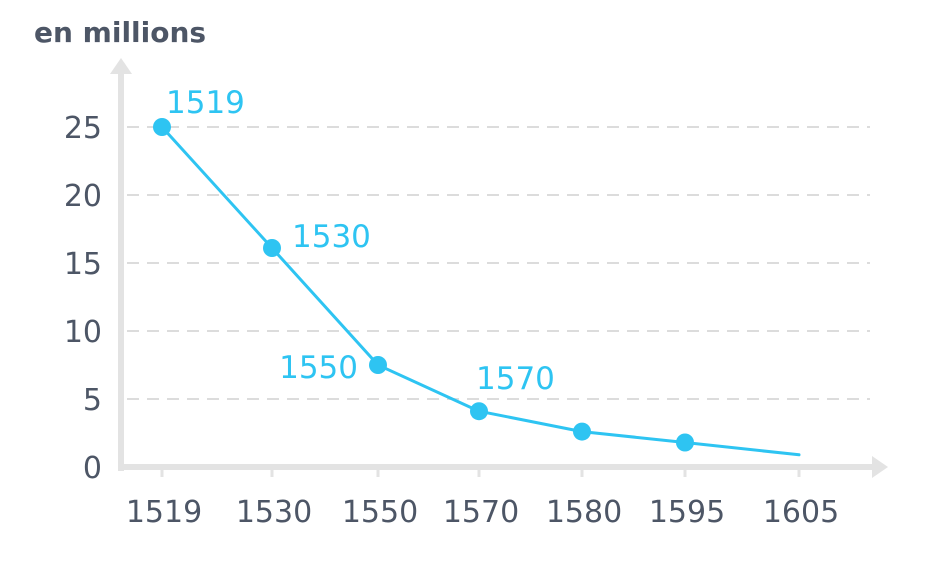  What do you see at coordinates (164, 512) in the screenshot?
I see `x-tick-label-1519: 1519` at bounding box center [164, 512].